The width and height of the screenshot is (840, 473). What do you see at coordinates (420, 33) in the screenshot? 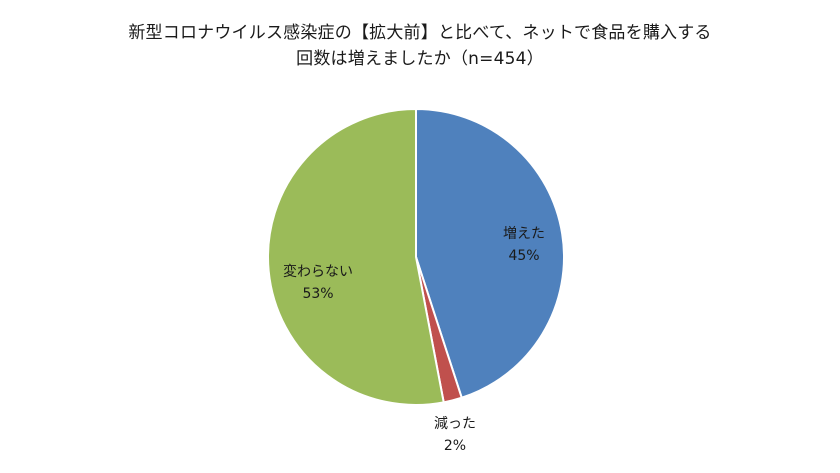
I see `chart-title-line-1: 新型コロナウイルス感染症の【拡大前】と比べて、ネットで食品を購入する` at bounding box center [420, 33].